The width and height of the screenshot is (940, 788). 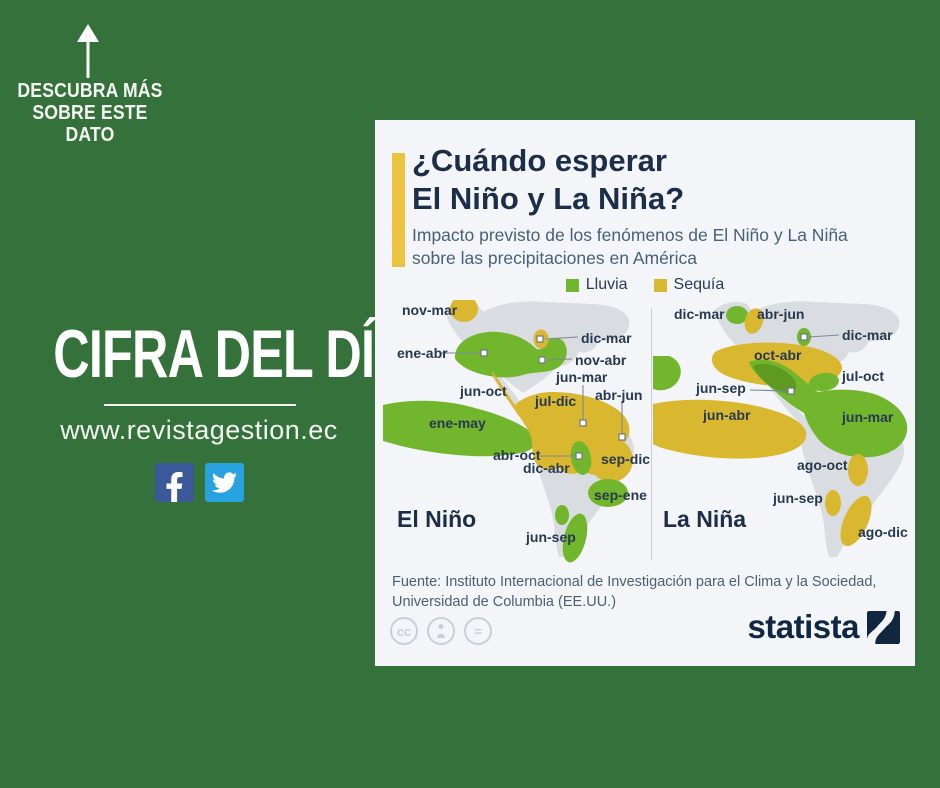 I want to click on source-line: Universidad de Columbia (EE.UU.), so click(x=504, y=602).